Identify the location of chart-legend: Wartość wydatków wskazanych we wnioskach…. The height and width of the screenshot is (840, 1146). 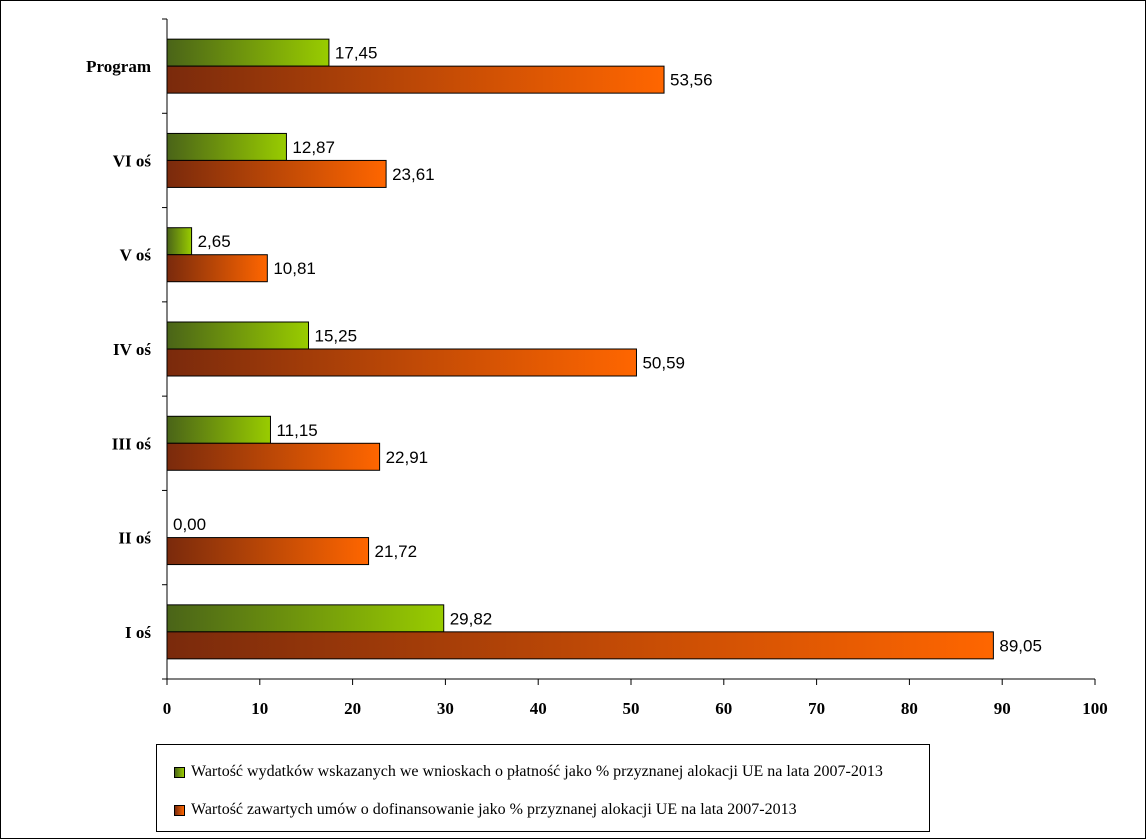
(543, 788).